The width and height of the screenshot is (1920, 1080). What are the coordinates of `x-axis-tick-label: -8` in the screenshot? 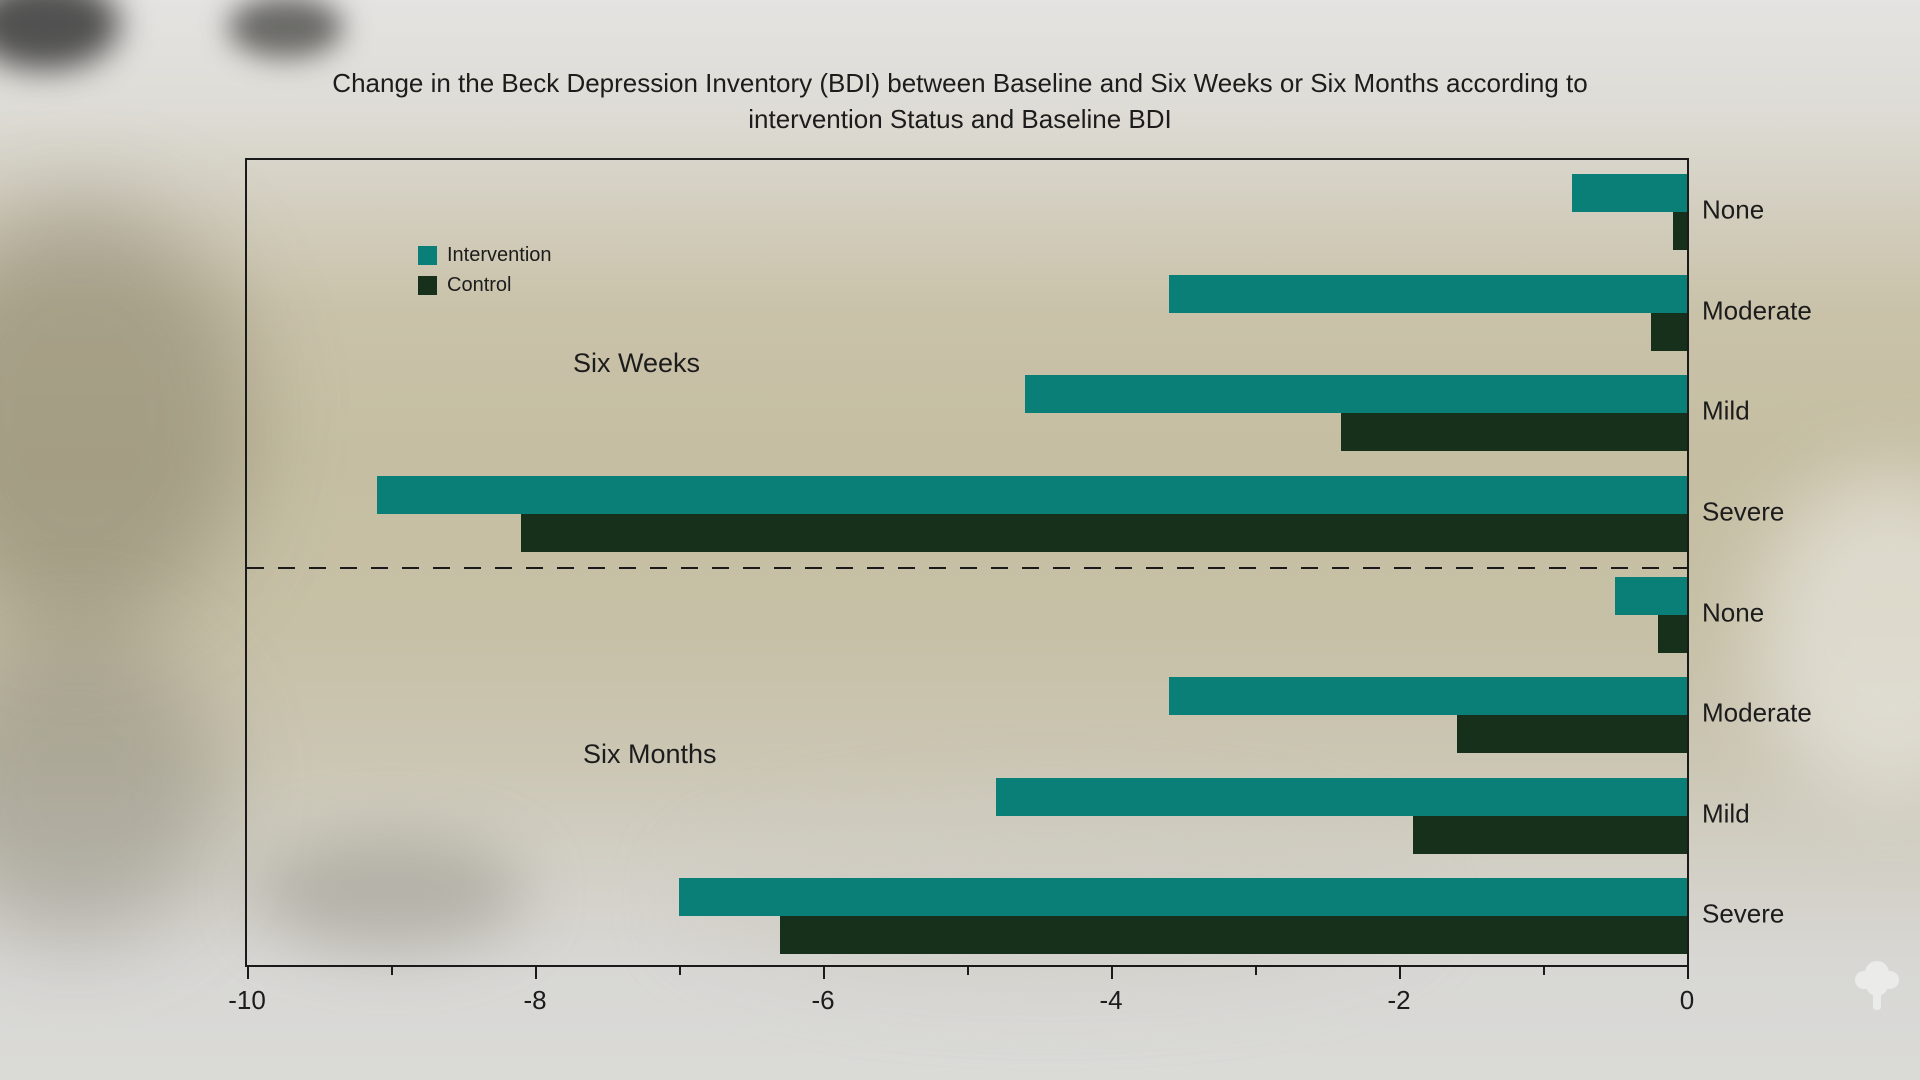 It's located at (535, 1000).